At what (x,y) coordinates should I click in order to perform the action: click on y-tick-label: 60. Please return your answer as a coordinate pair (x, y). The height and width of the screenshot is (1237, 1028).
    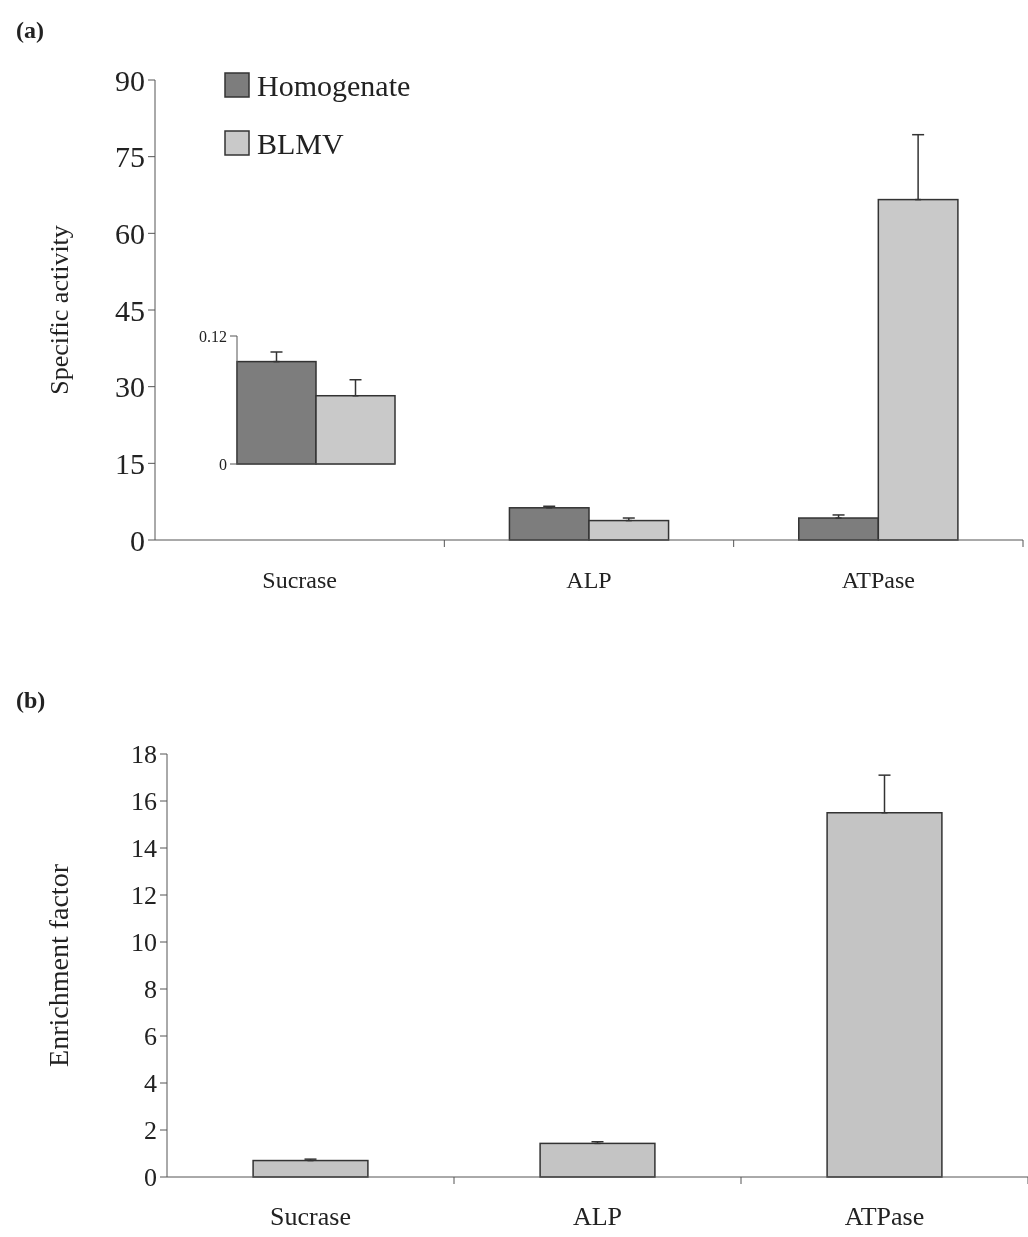
    Looking at the image, I should click on (130, 233).